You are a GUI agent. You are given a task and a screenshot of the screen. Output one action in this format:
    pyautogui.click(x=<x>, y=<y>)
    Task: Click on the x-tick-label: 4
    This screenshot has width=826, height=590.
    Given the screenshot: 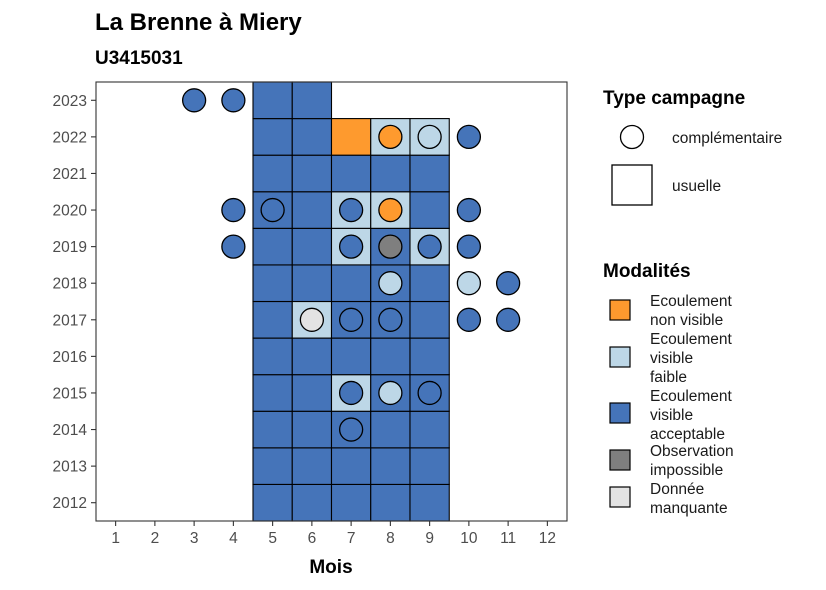 What is the action you would take?
    pyautogui.click(x=233, y=538)
    